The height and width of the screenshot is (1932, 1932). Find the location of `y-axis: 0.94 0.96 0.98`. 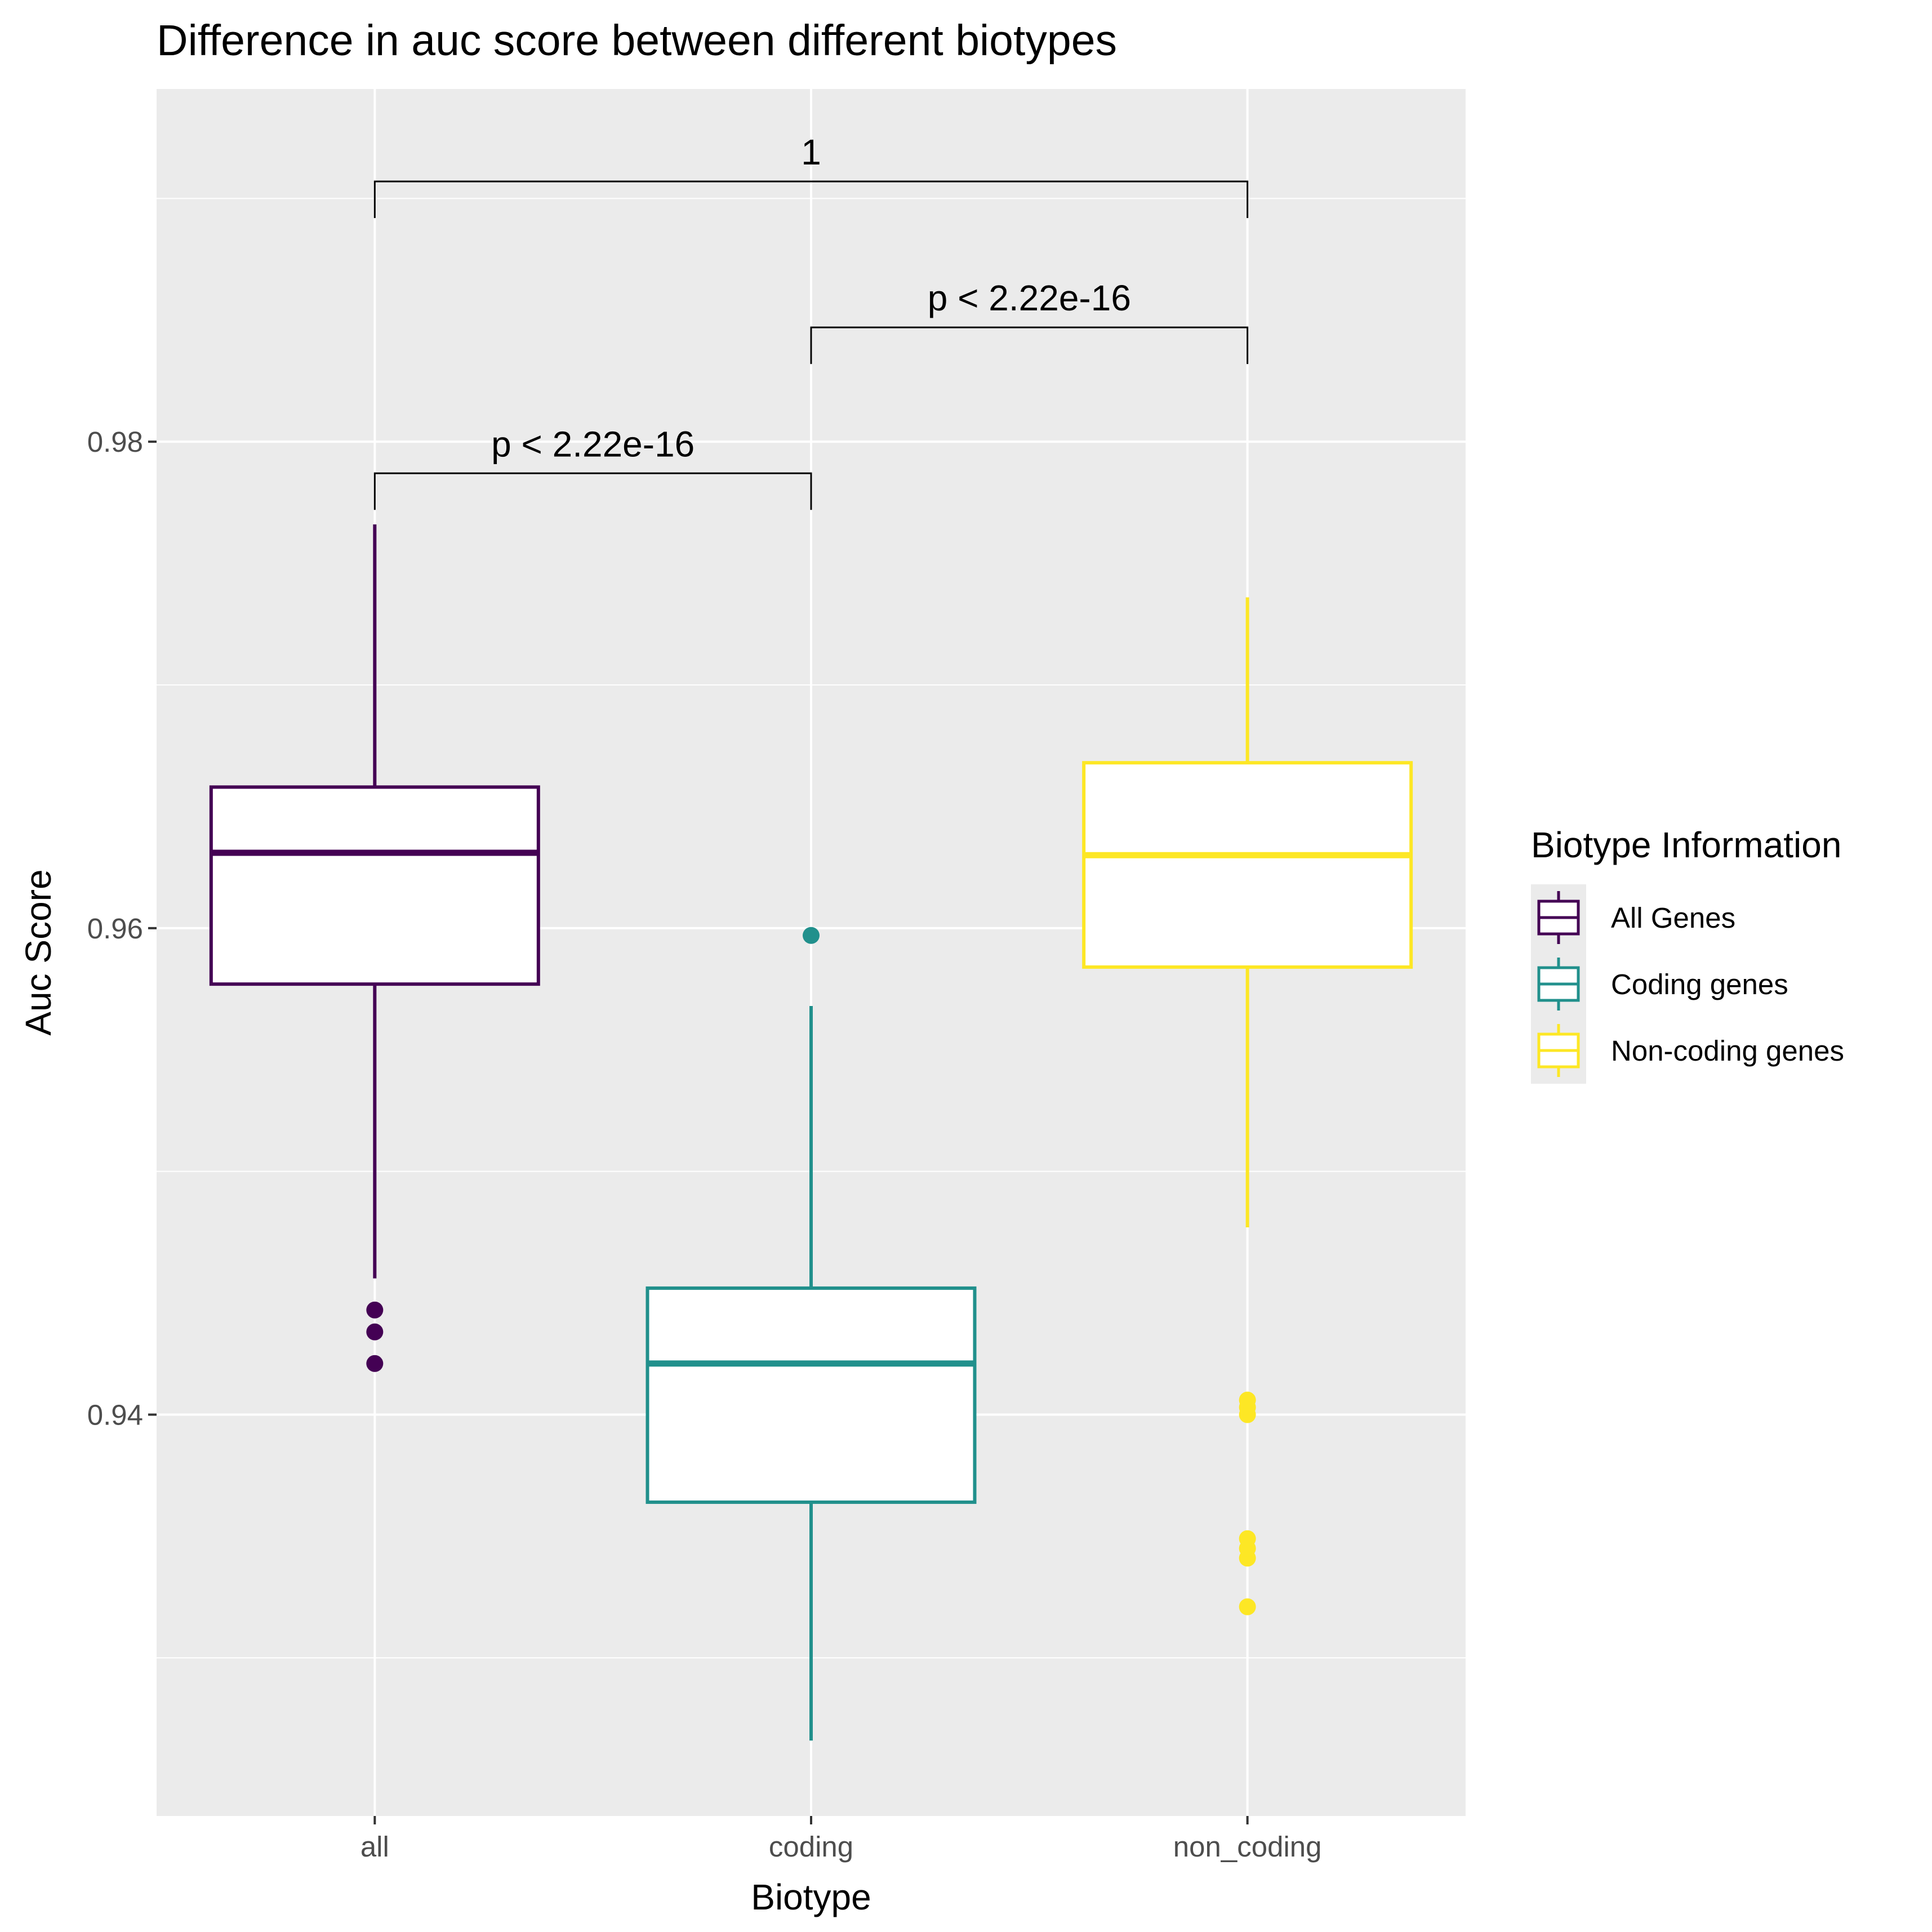

y-axis: 0.94 0.96 0.98 is located at coordinates (122, 928).